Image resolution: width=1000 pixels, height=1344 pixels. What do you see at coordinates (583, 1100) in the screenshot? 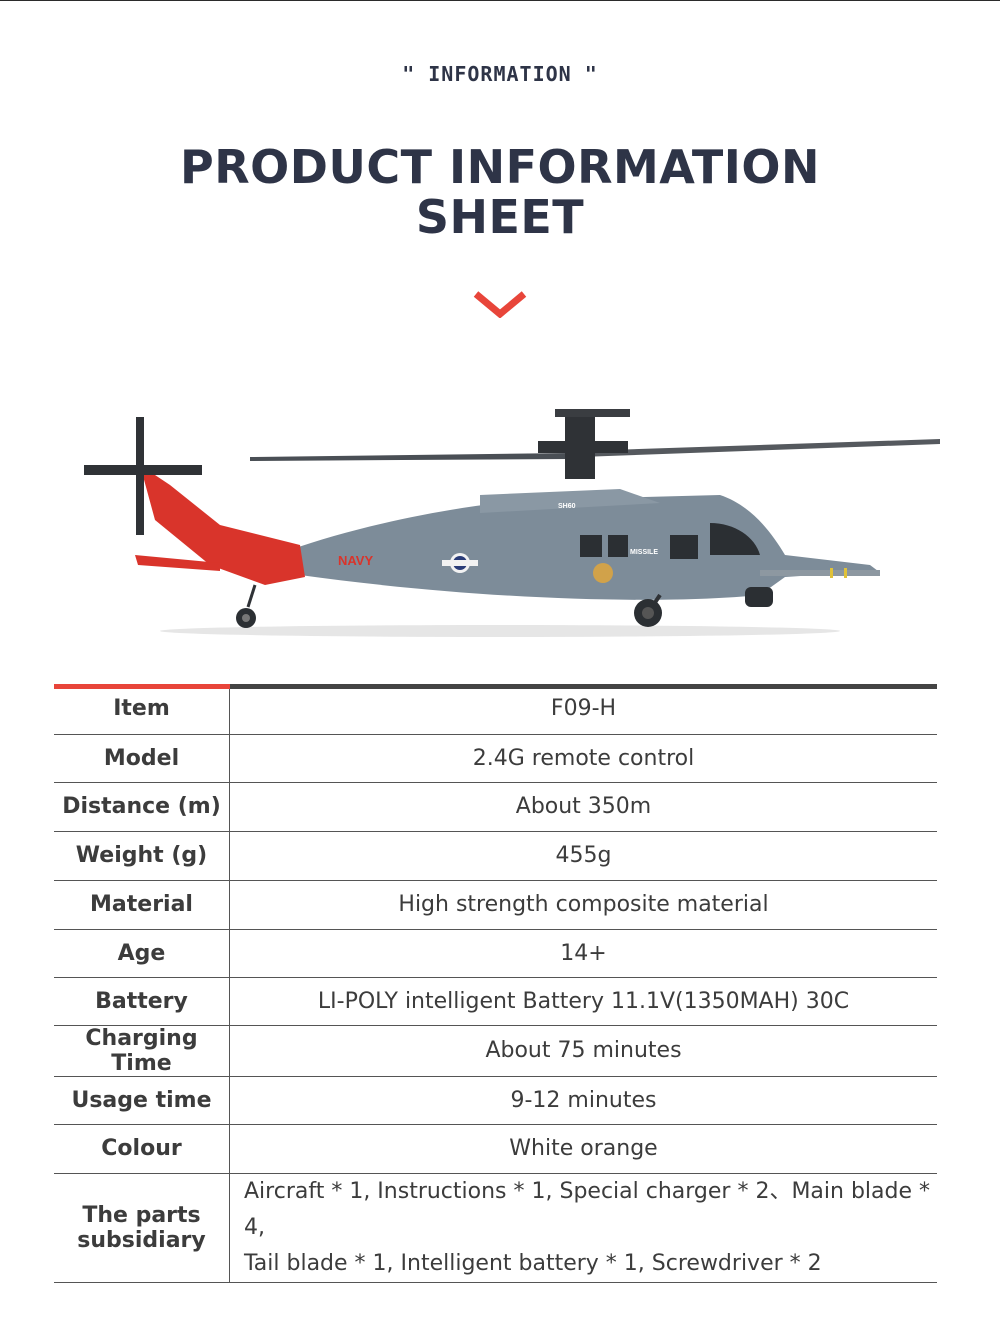
I see `spec-value: 9-12 minutes` at bounding box center [583, 1100].